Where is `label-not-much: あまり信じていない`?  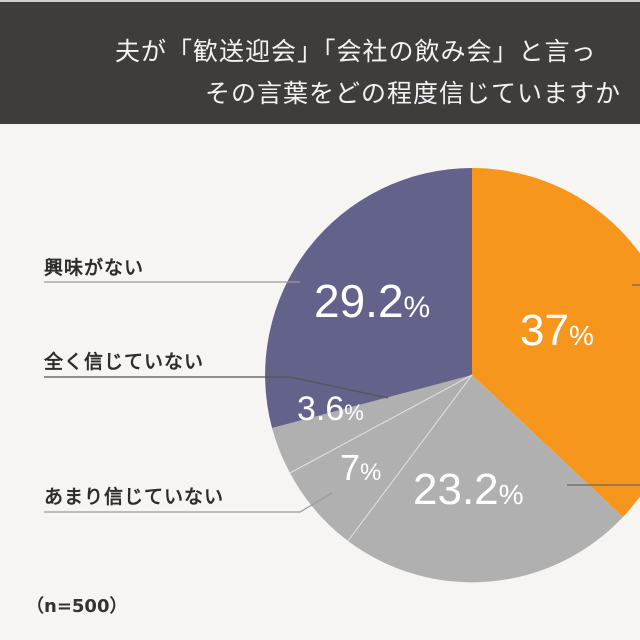
label-not-much: あまり信じていない is located at coordinates (134, 497).